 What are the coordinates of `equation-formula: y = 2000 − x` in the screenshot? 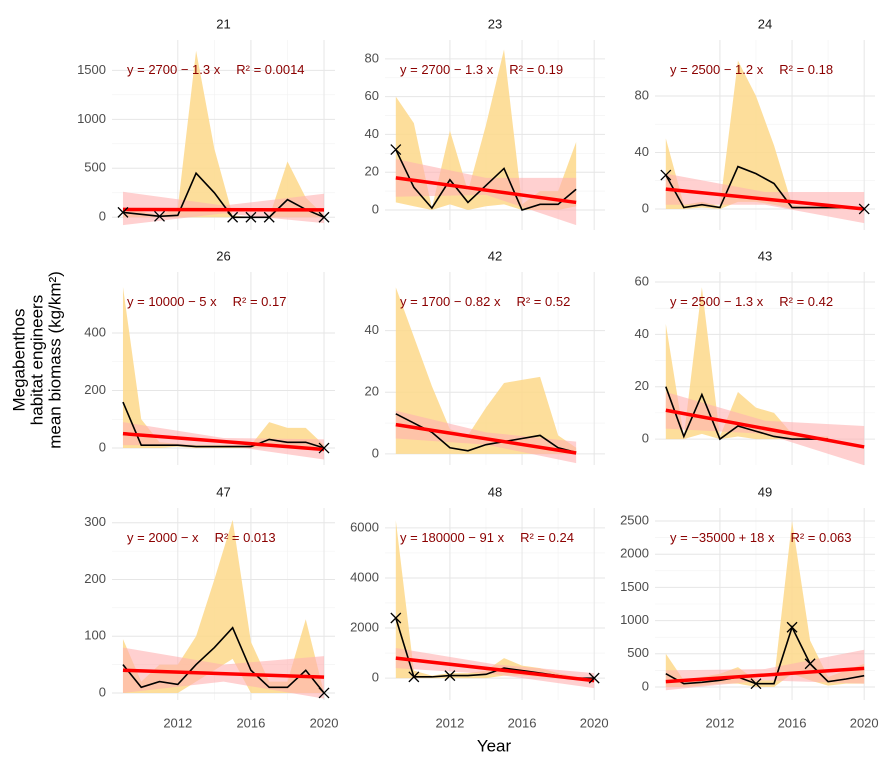 It's located at (163, 537).